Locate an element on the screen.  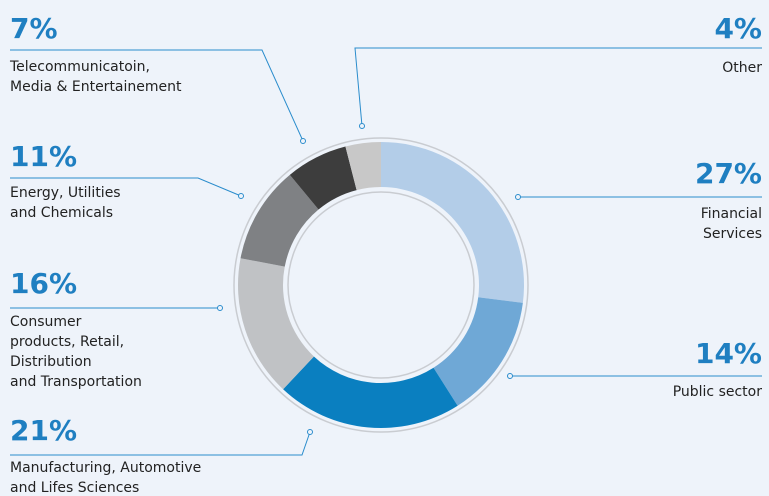
category-label: Consumer is located at coordinates (46, 322).